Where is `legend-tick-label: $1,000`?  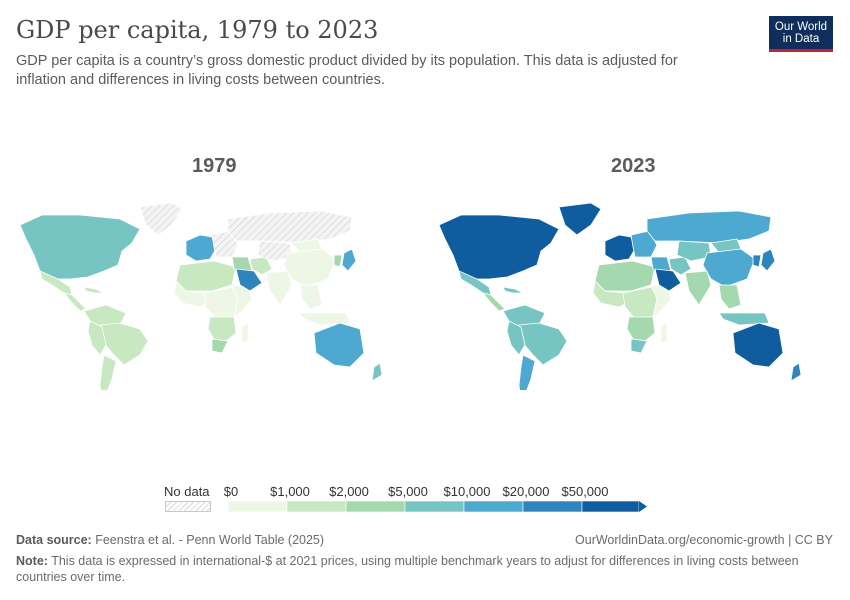
legend-tick-label: $1,000 is located at coordinates (290, 491).